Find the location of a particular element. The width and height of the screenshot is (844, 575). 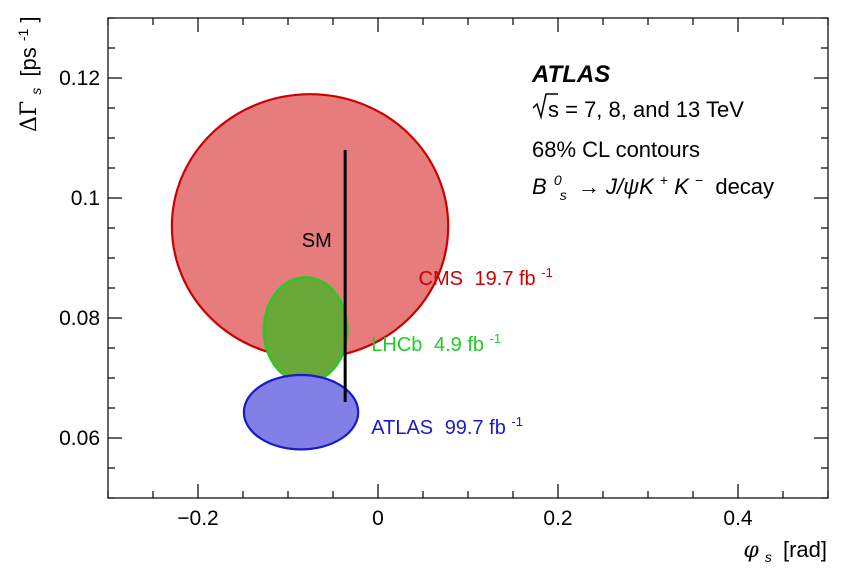

decay-word: decay is located at coordinates (744, 186).